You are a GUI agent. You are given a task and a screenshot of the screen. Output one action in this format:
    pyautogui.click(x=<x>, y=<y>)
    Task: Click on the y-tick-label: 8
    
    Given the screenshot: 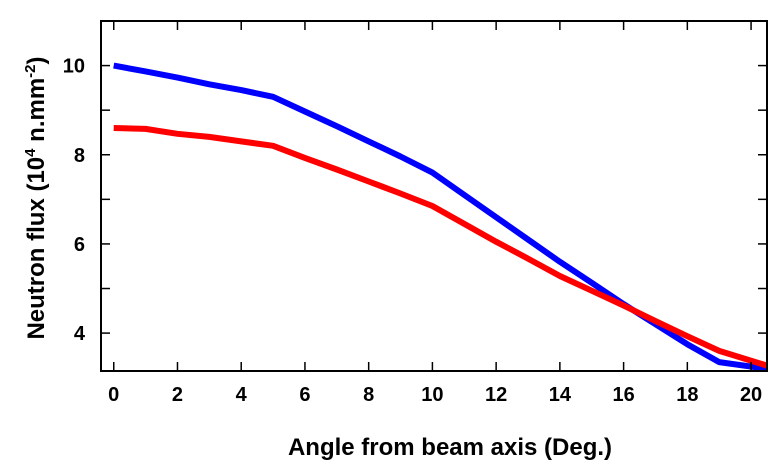 What is the action you would take?
    pyautogui.click(x=79, y=156)
    